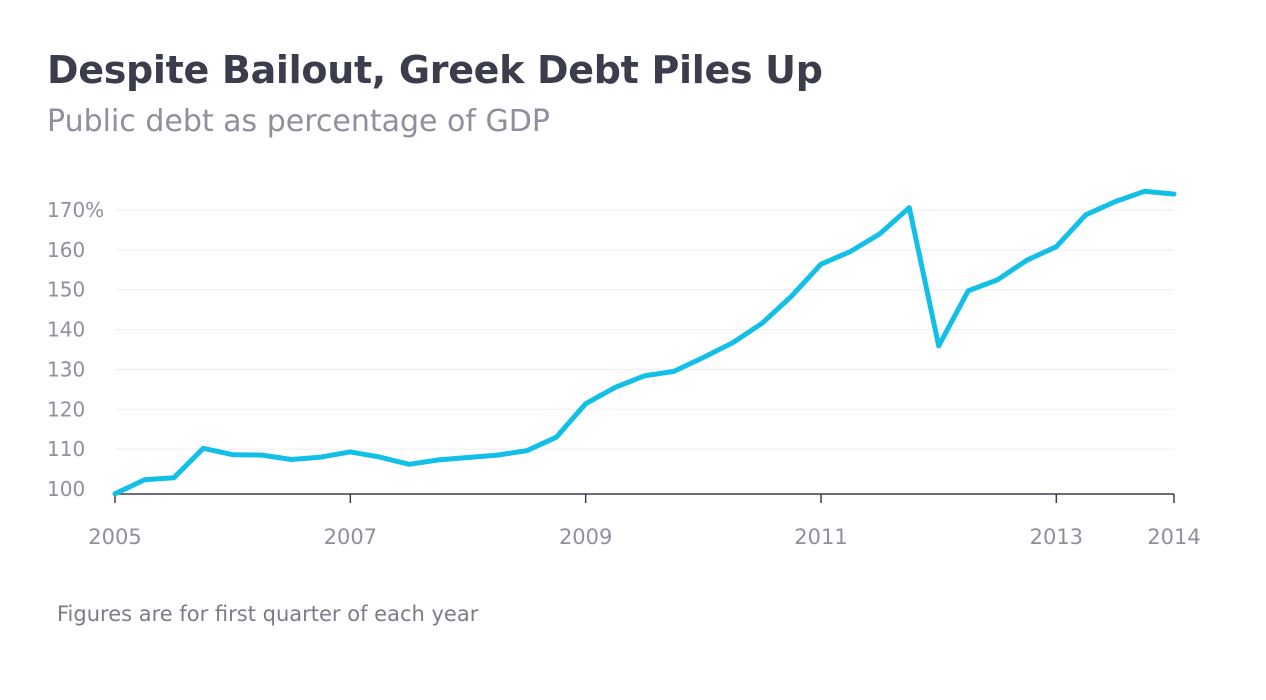 The width and height of the screenshot is (1266, 700). Describe the element at coordinates (435, 70) in the screenshot. I see `chart-title: Despite Bailout, Greek Debt Piles Up` at that location.